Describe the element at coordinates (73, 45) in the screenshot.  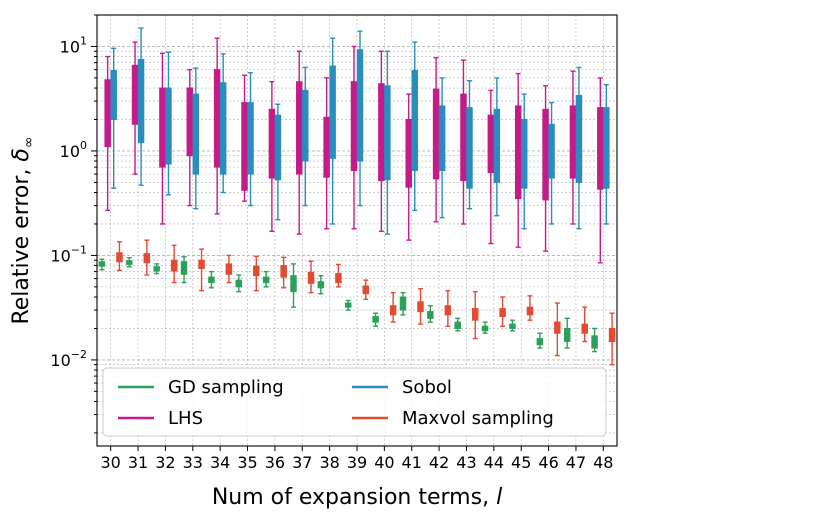
I see `y-tick-label: 10¹` at that location.